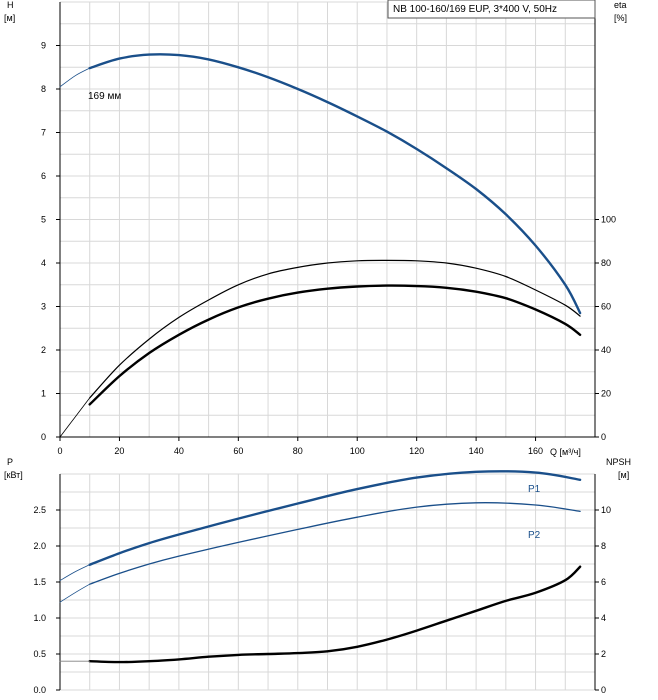 Image resolution: width=658 pixels, height=700 pixels. What do you see at coordinates (606, 350) in the screenshot?
I see `eta-tick-label: 40` at bounding box center [606, 350].